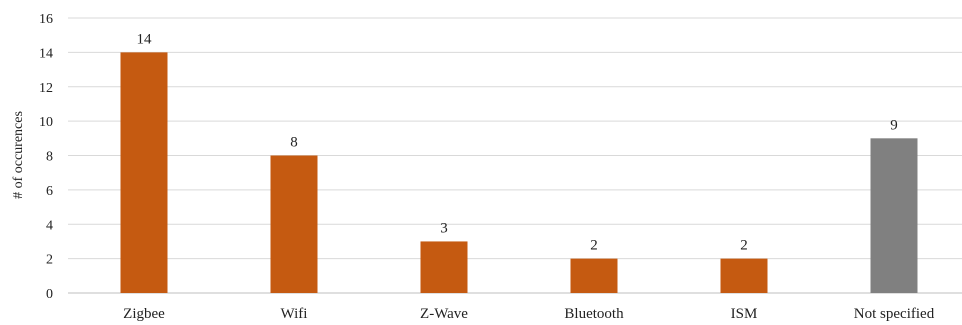 The height and width of the screenshot is (325, 962). What do you see at coordinates (894, 215) in the screenshot?
I see `bar-not-specified` at bounding box center [894, 215].